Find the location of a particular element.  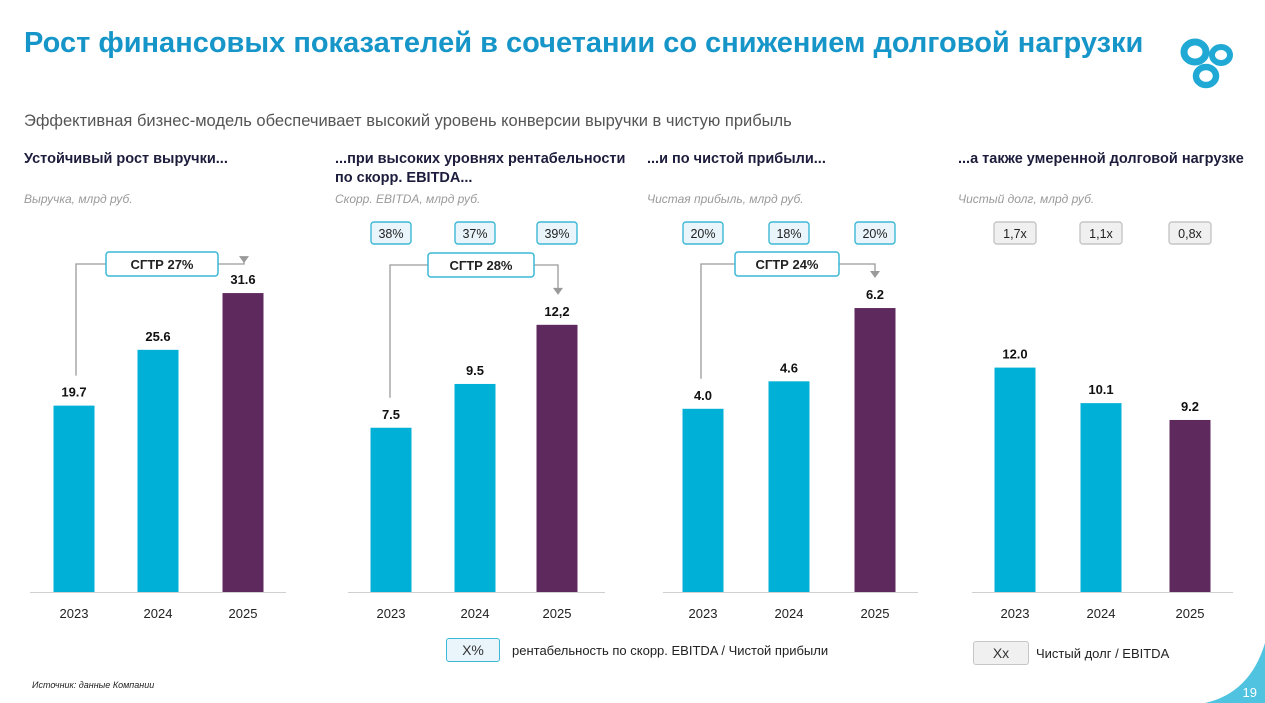

source-note: Источник: данные Компании is located at coordinates (93, 685).